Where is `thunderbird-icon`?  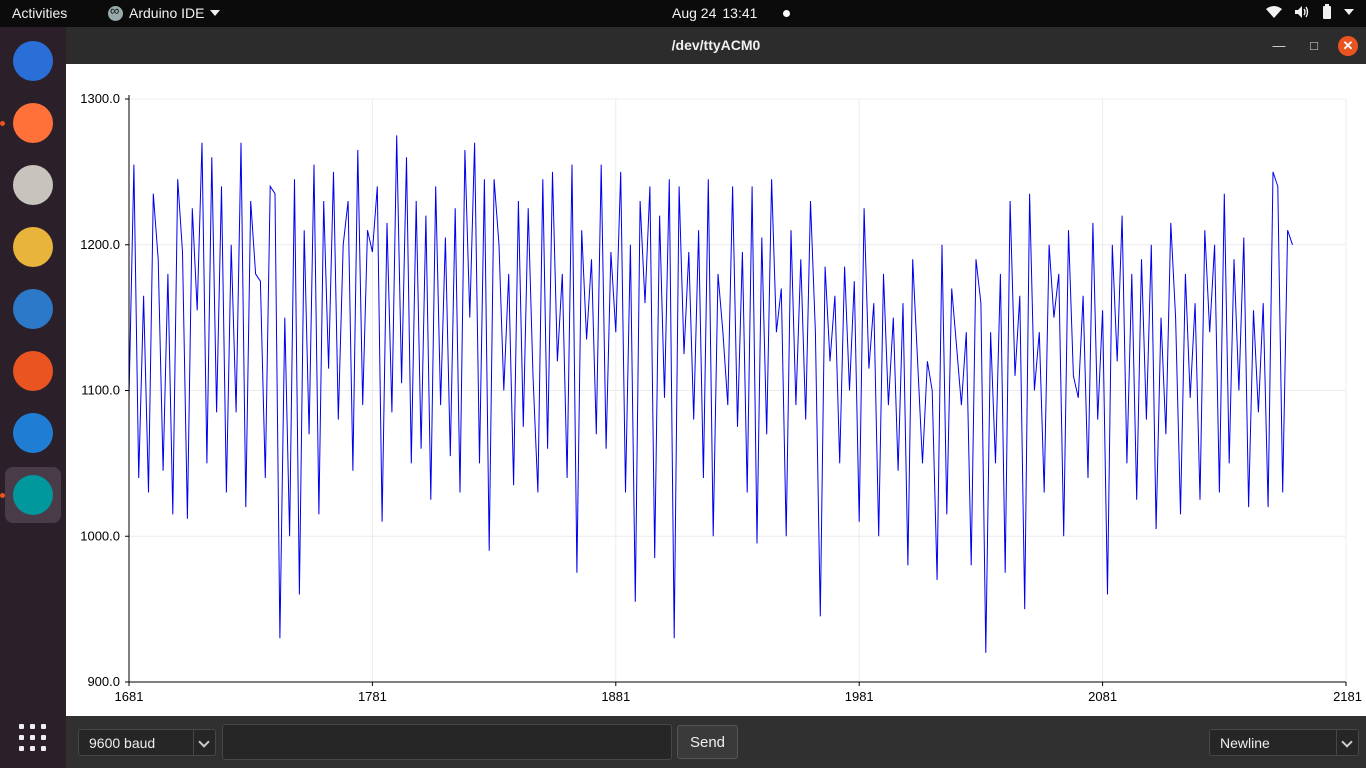 thunderbird-icon is located at coordinates (33, 61).